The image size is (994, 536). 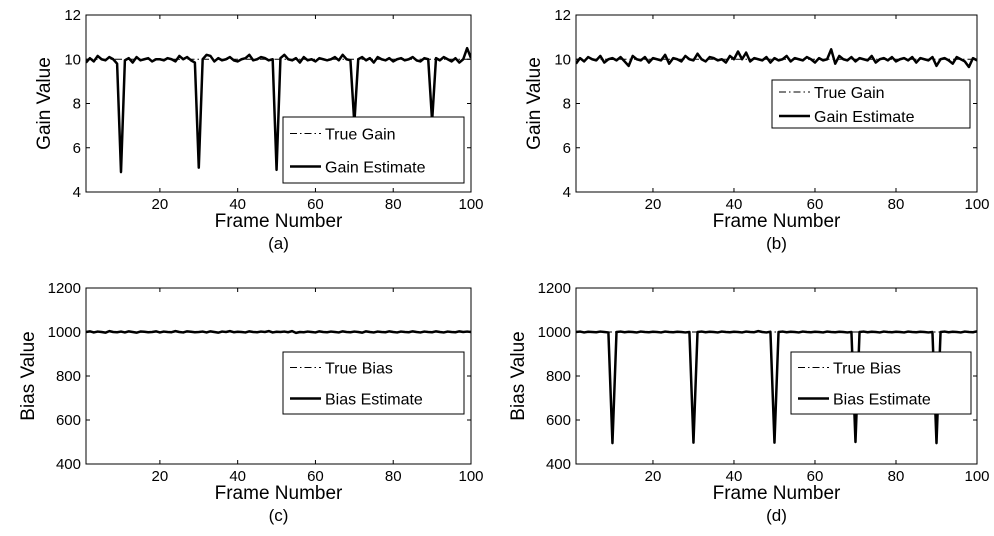 What do you see at coordinates (278, 243) in the screenshot?
I see `panel-caption: (a)` at bounding box center [278, 243].